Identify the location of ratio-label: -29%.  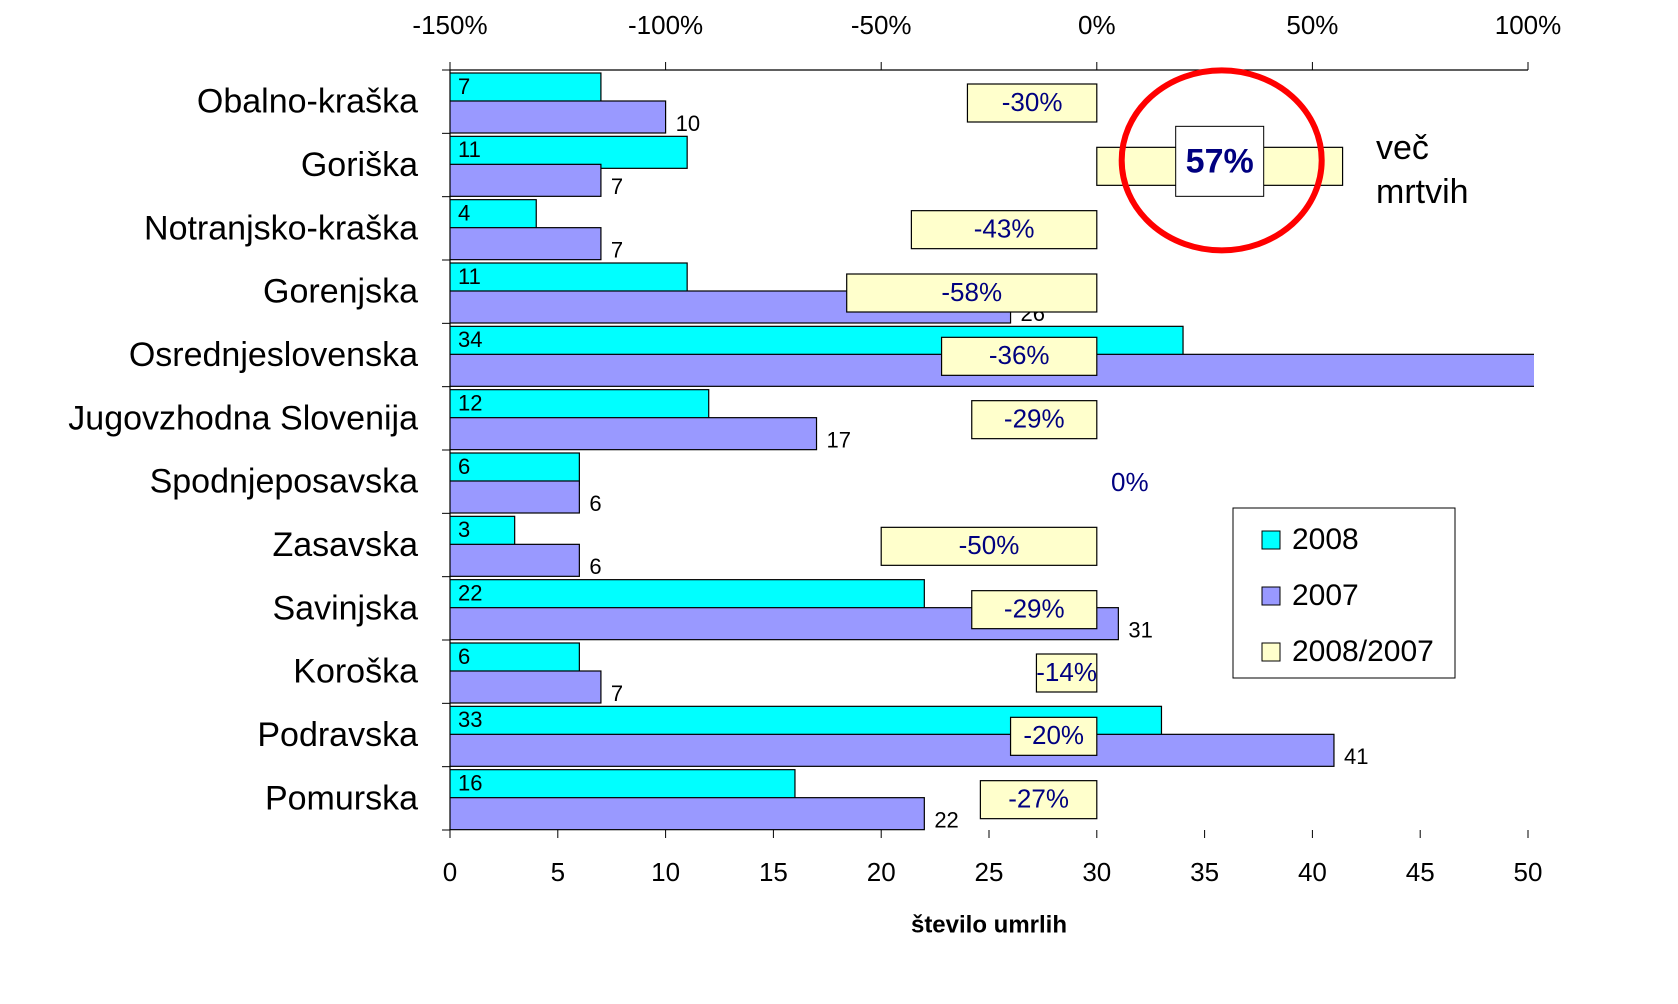
(1034, 609).